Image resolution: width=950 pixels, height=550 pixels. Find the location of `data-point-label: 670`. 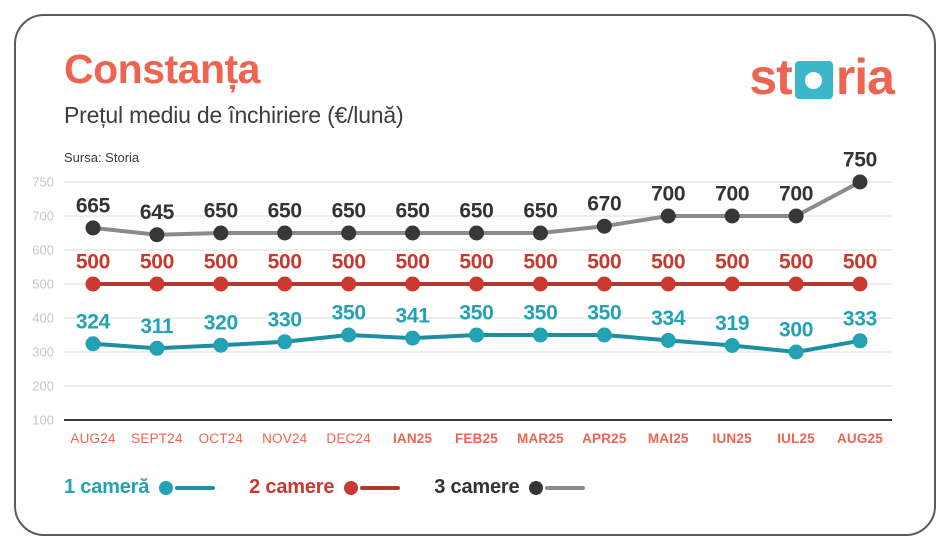

data-point-label: 670 is located at coordinates (604, 204).